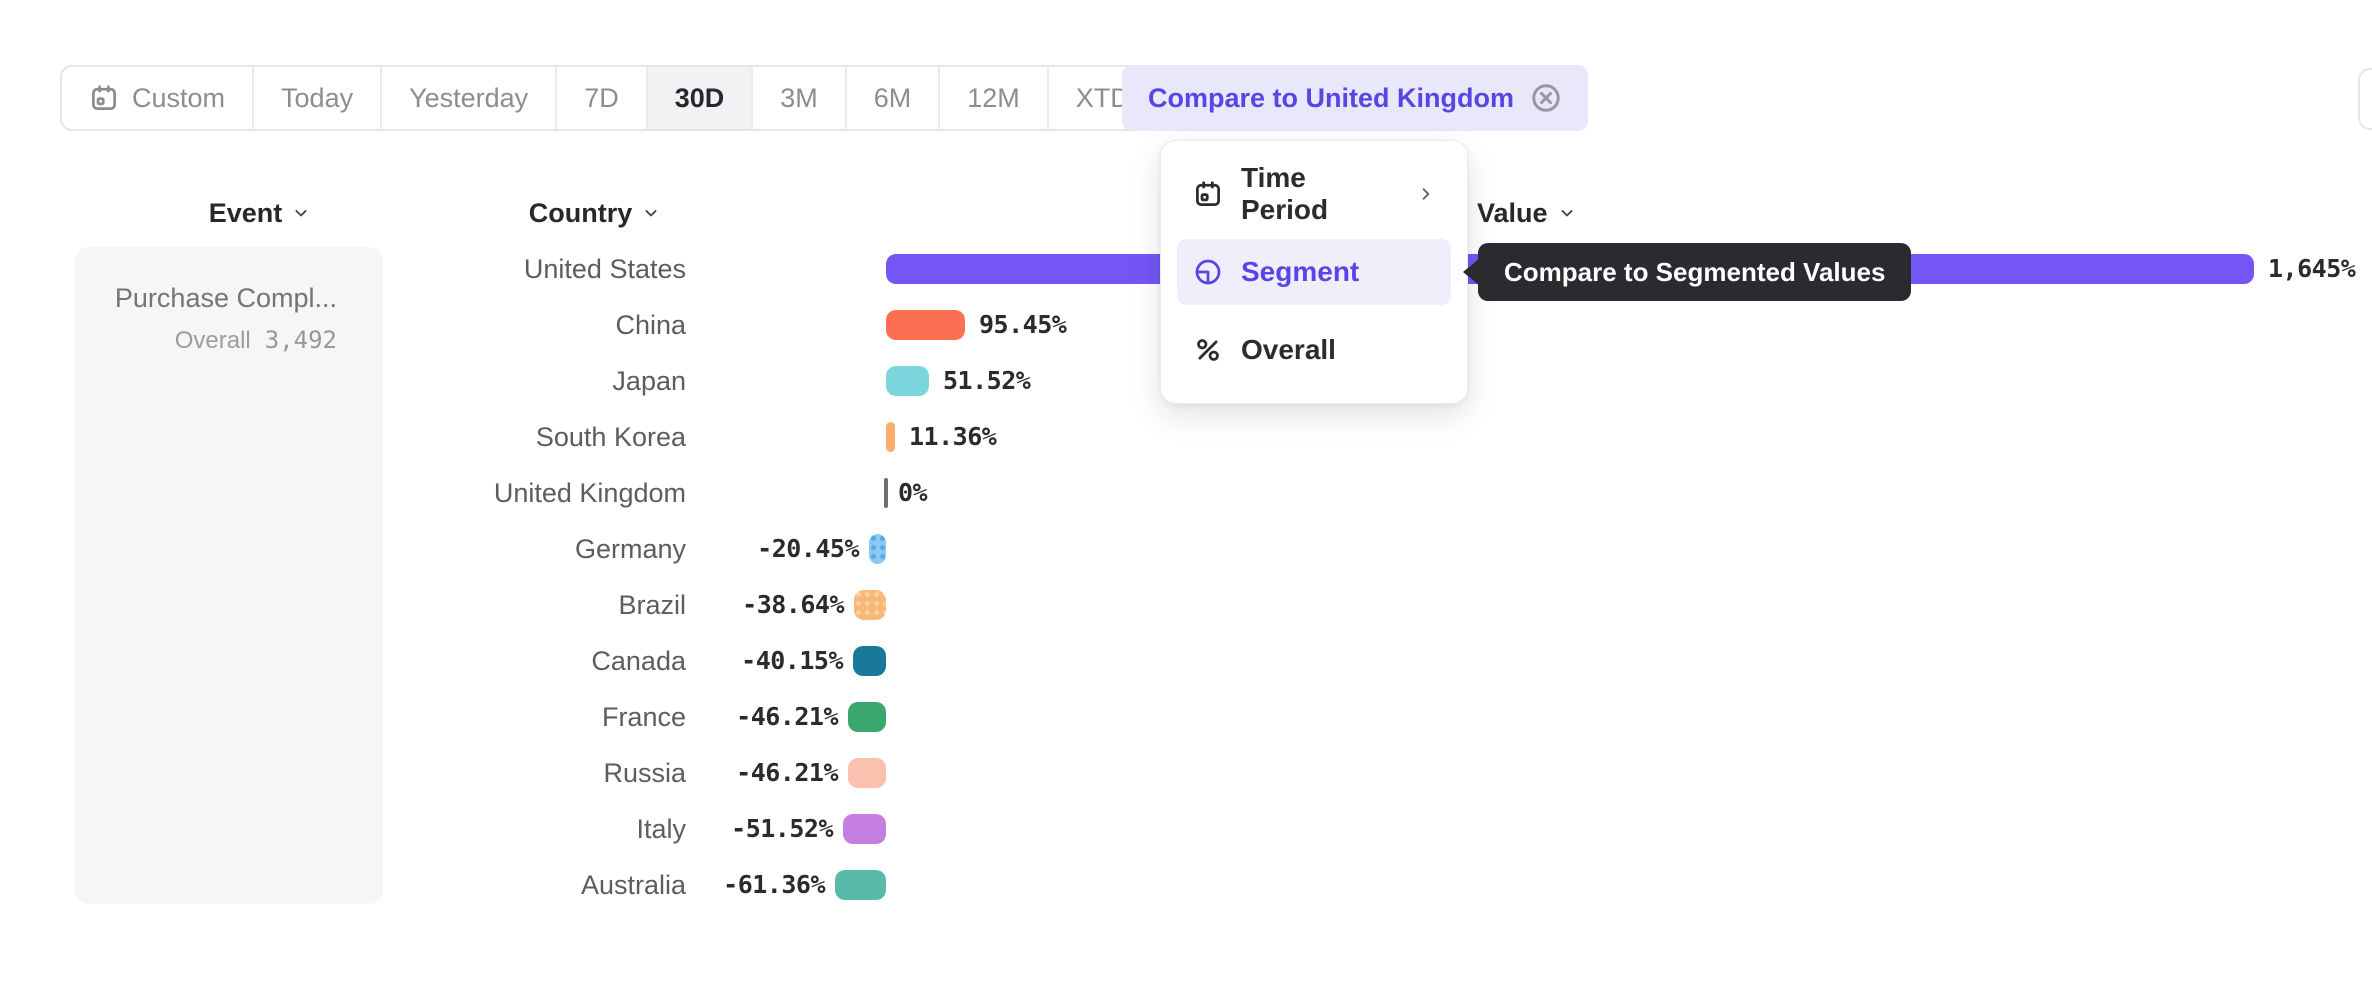 This screenshot has height=988, width=2372. I want to click on range-button-custom: Custom, so click(158, 98).